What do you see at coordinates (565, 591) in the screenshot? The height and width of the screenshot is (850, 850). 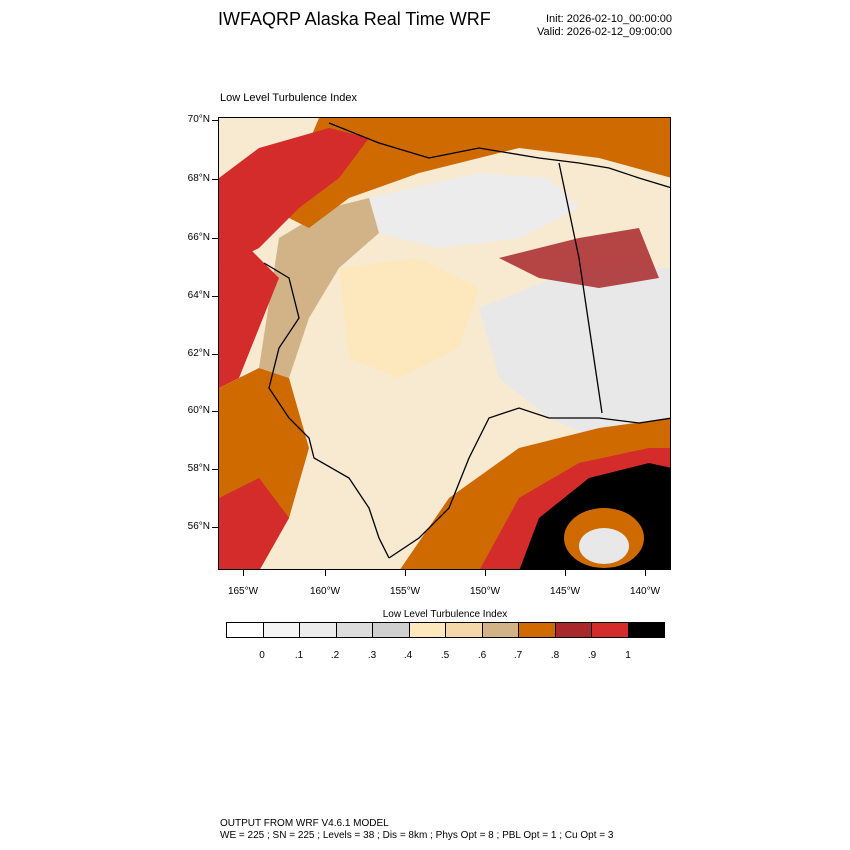 I see `lon-label-145: 145°W` at bounding box center [565, 591].